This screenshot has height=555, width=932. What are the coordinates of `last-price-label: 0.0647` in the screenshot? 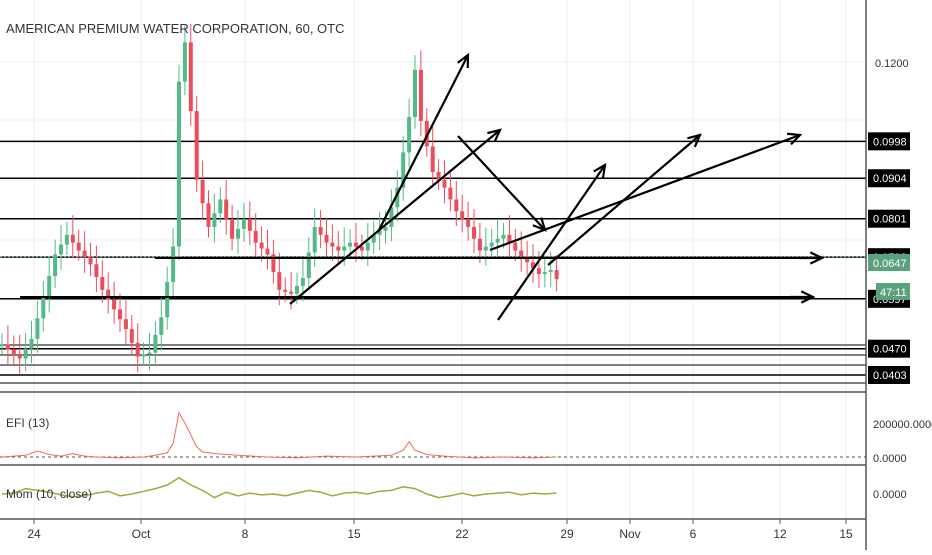 It's located at (890, 264).